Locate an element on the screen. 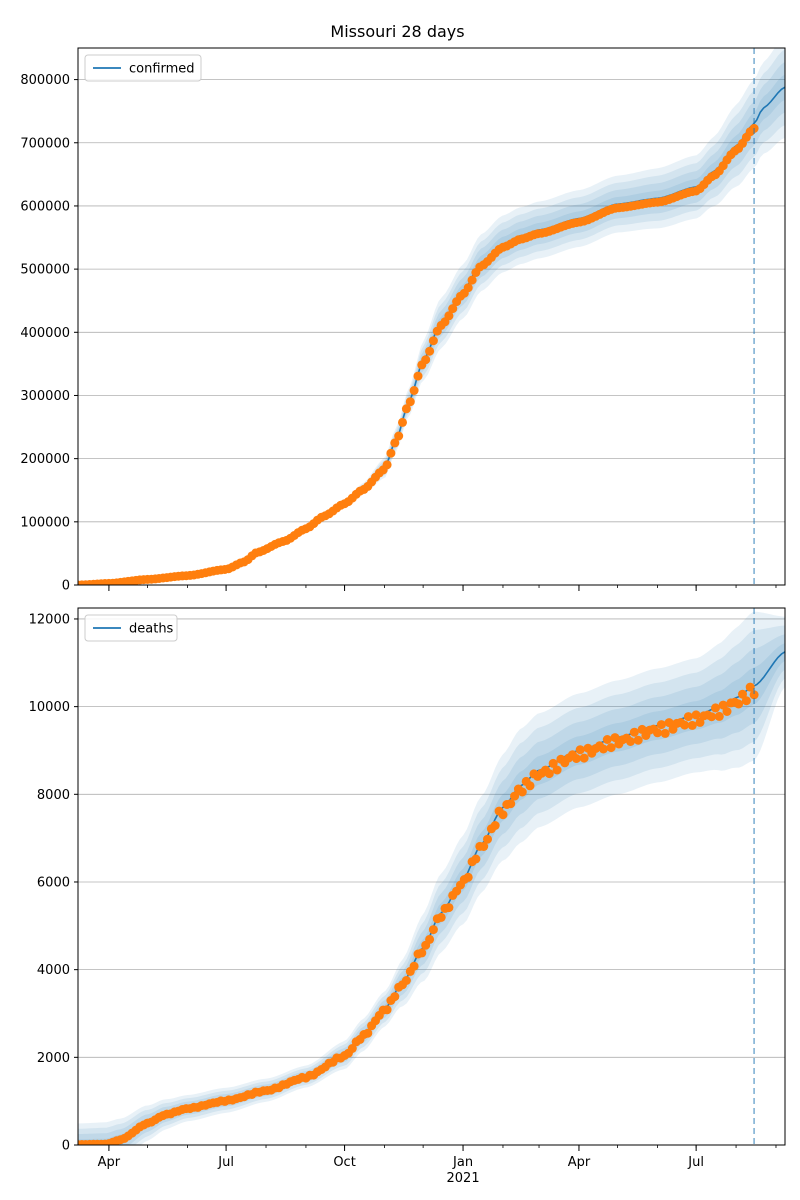  legend: confirmed is located at coordinates (143, 68).